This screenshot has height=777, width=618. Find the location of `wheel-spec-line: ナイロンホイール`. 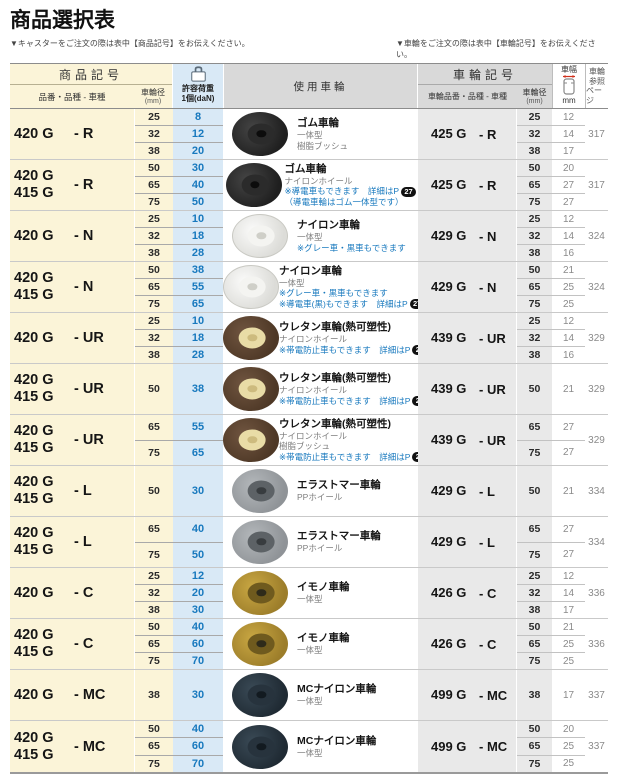

wheel-spec-line: ナイロンホイール is located at coordinates (313, 339).